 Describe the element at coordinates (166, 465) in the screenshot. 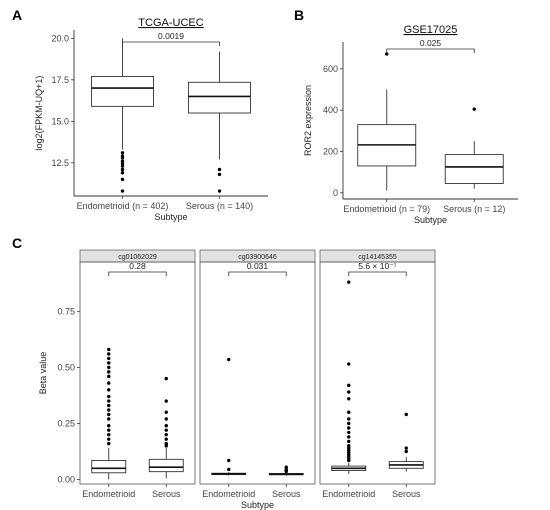

I see `panel-c-facet-0-box-1-box` at that location.